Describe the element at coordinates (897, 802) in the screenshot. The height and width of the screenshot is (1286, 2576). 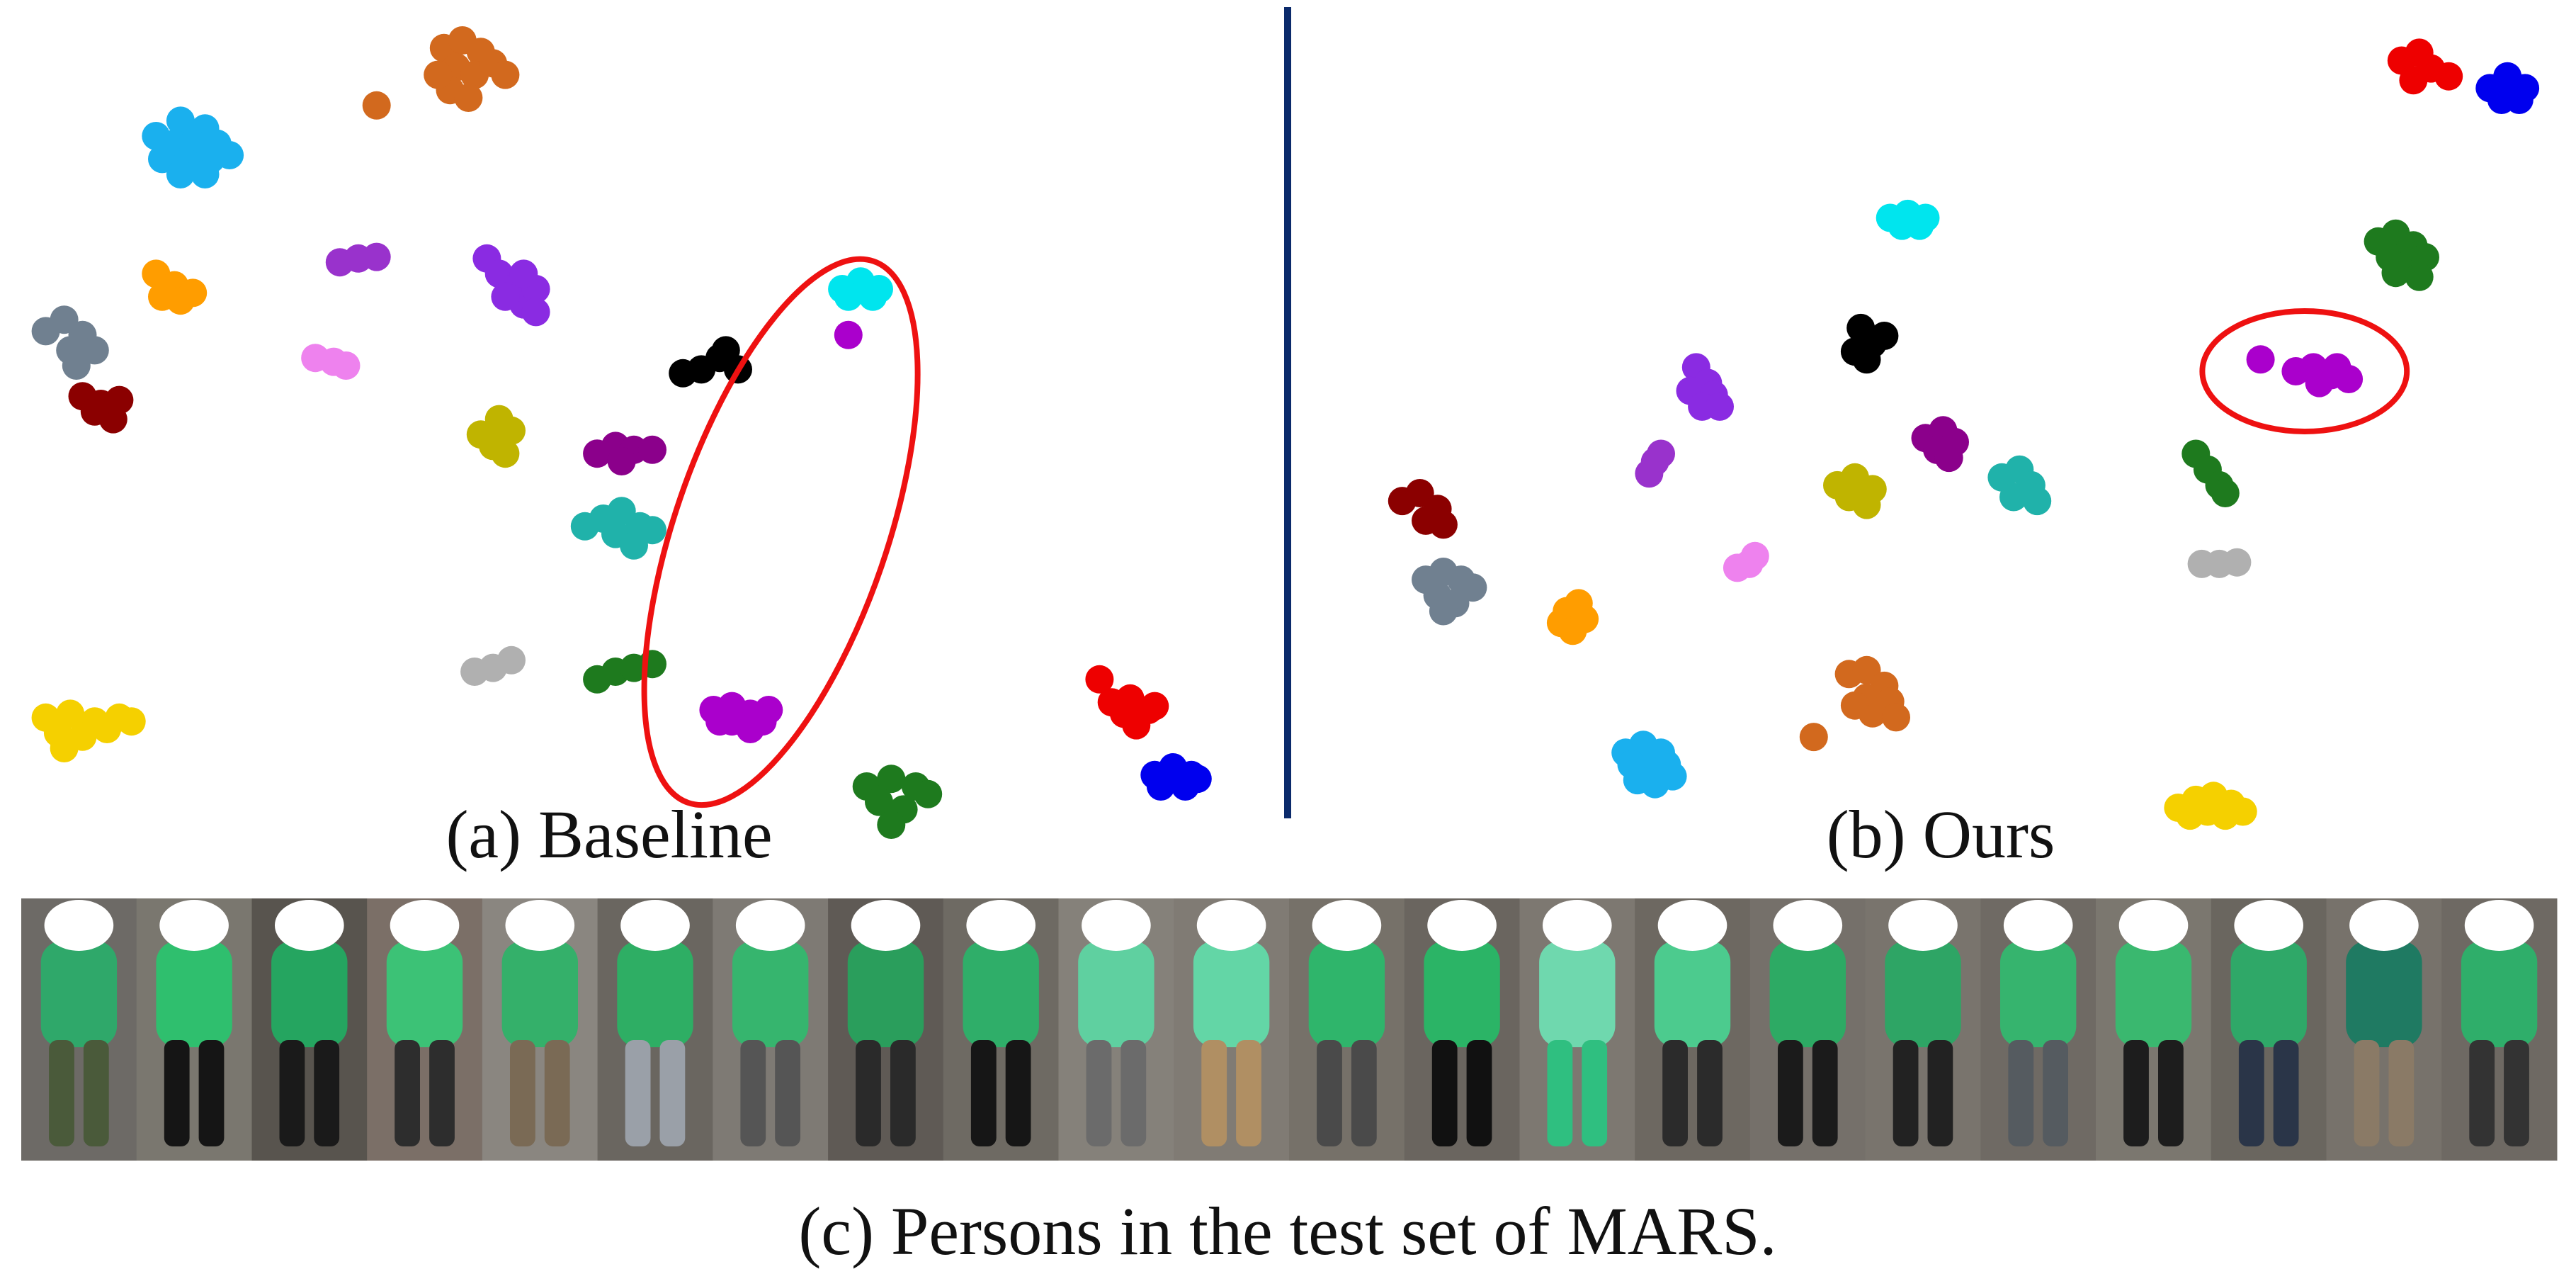
I see `baseline-cluster-green2` at that location.